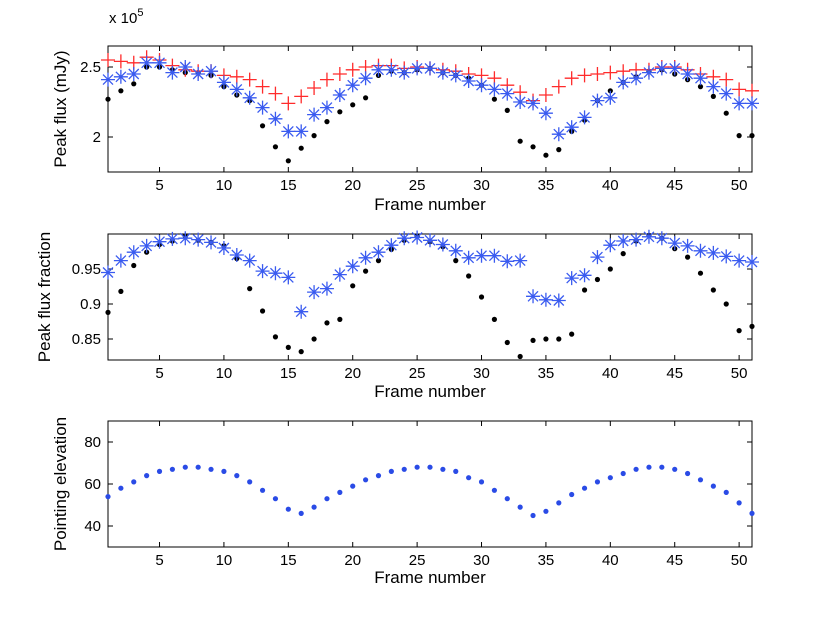 The image size is (830, 625). I want to click on x-tick-label-peak-flux-5: 30, so click(481, 185).